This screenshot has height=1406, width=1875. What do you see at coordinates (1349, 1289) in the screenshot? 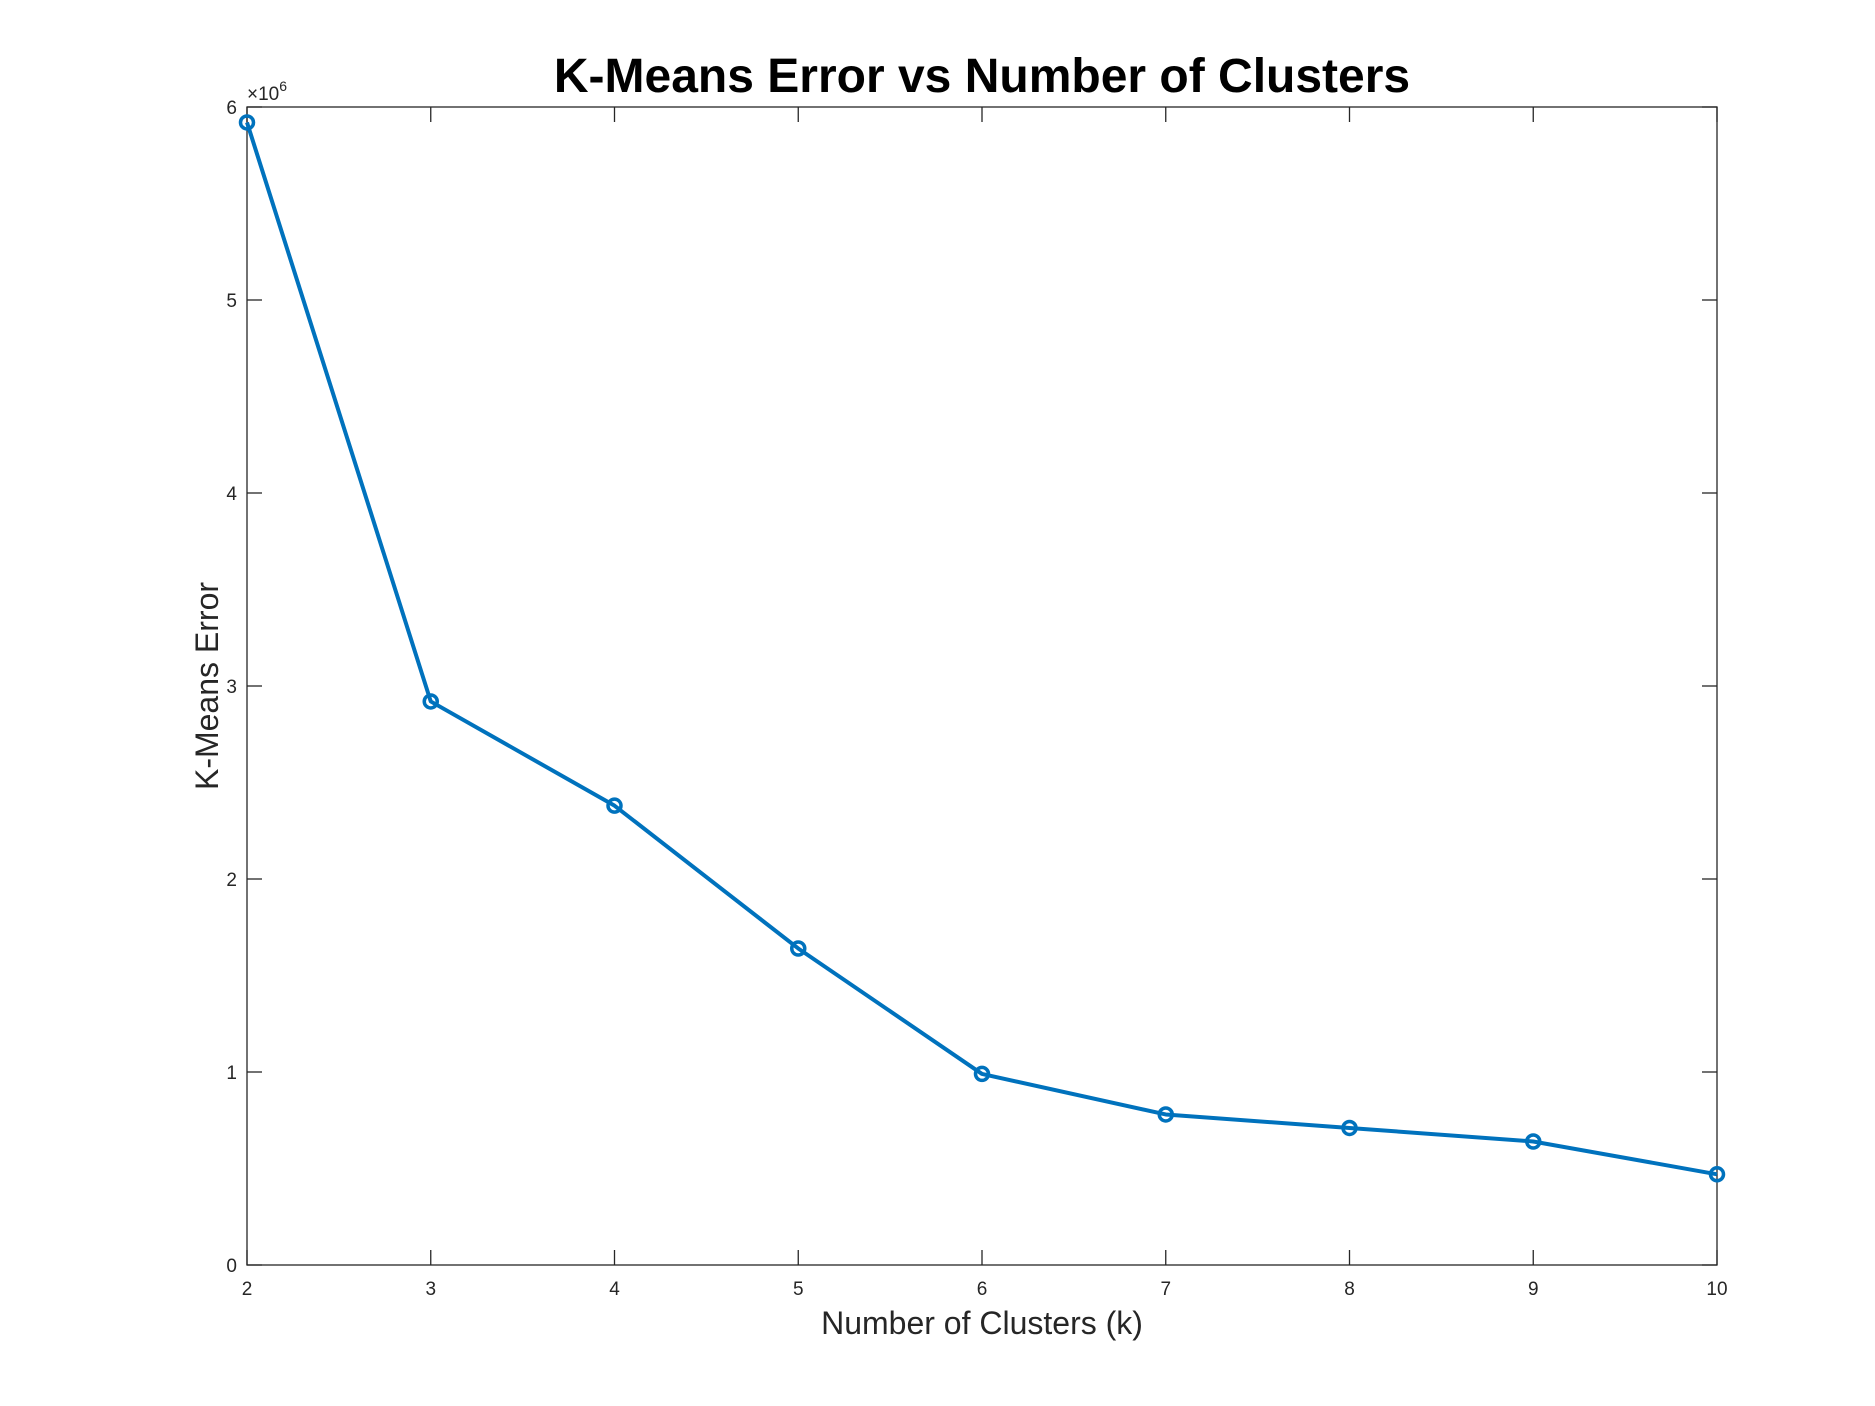
I see `x-tick-label: 8` at bounding box center [1349, 1289].